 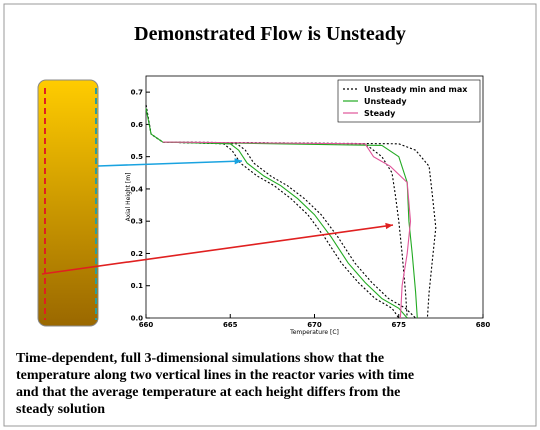 I want to click on legend-label: Unsteady, so click(x=385, y=101).